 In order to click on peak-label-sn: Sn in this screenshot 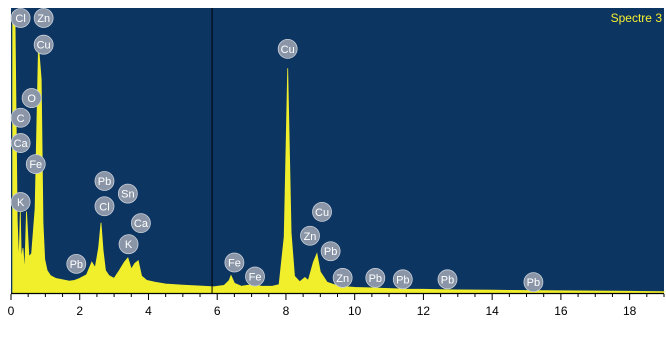, I will do `click(127, 193)`.